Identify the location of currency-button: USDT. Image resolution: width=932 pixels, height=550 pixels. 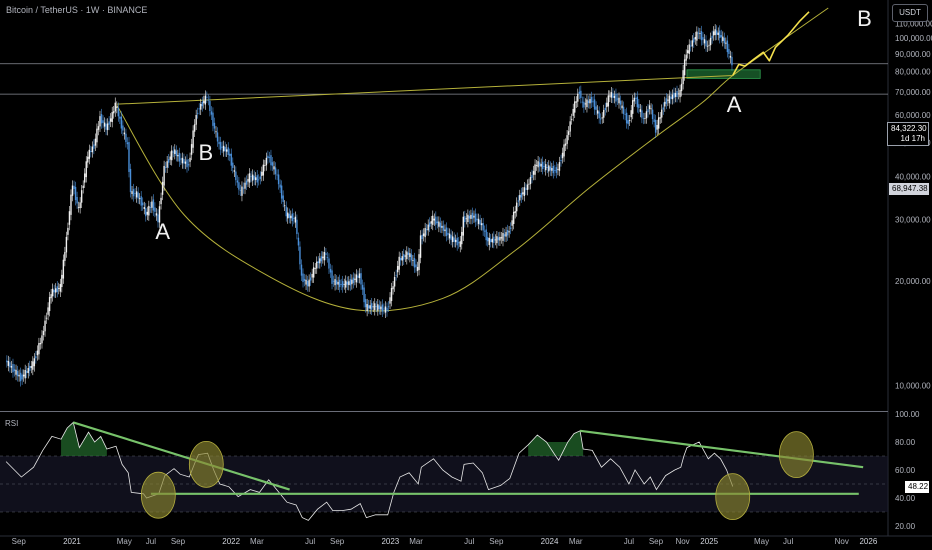
(910, 13).